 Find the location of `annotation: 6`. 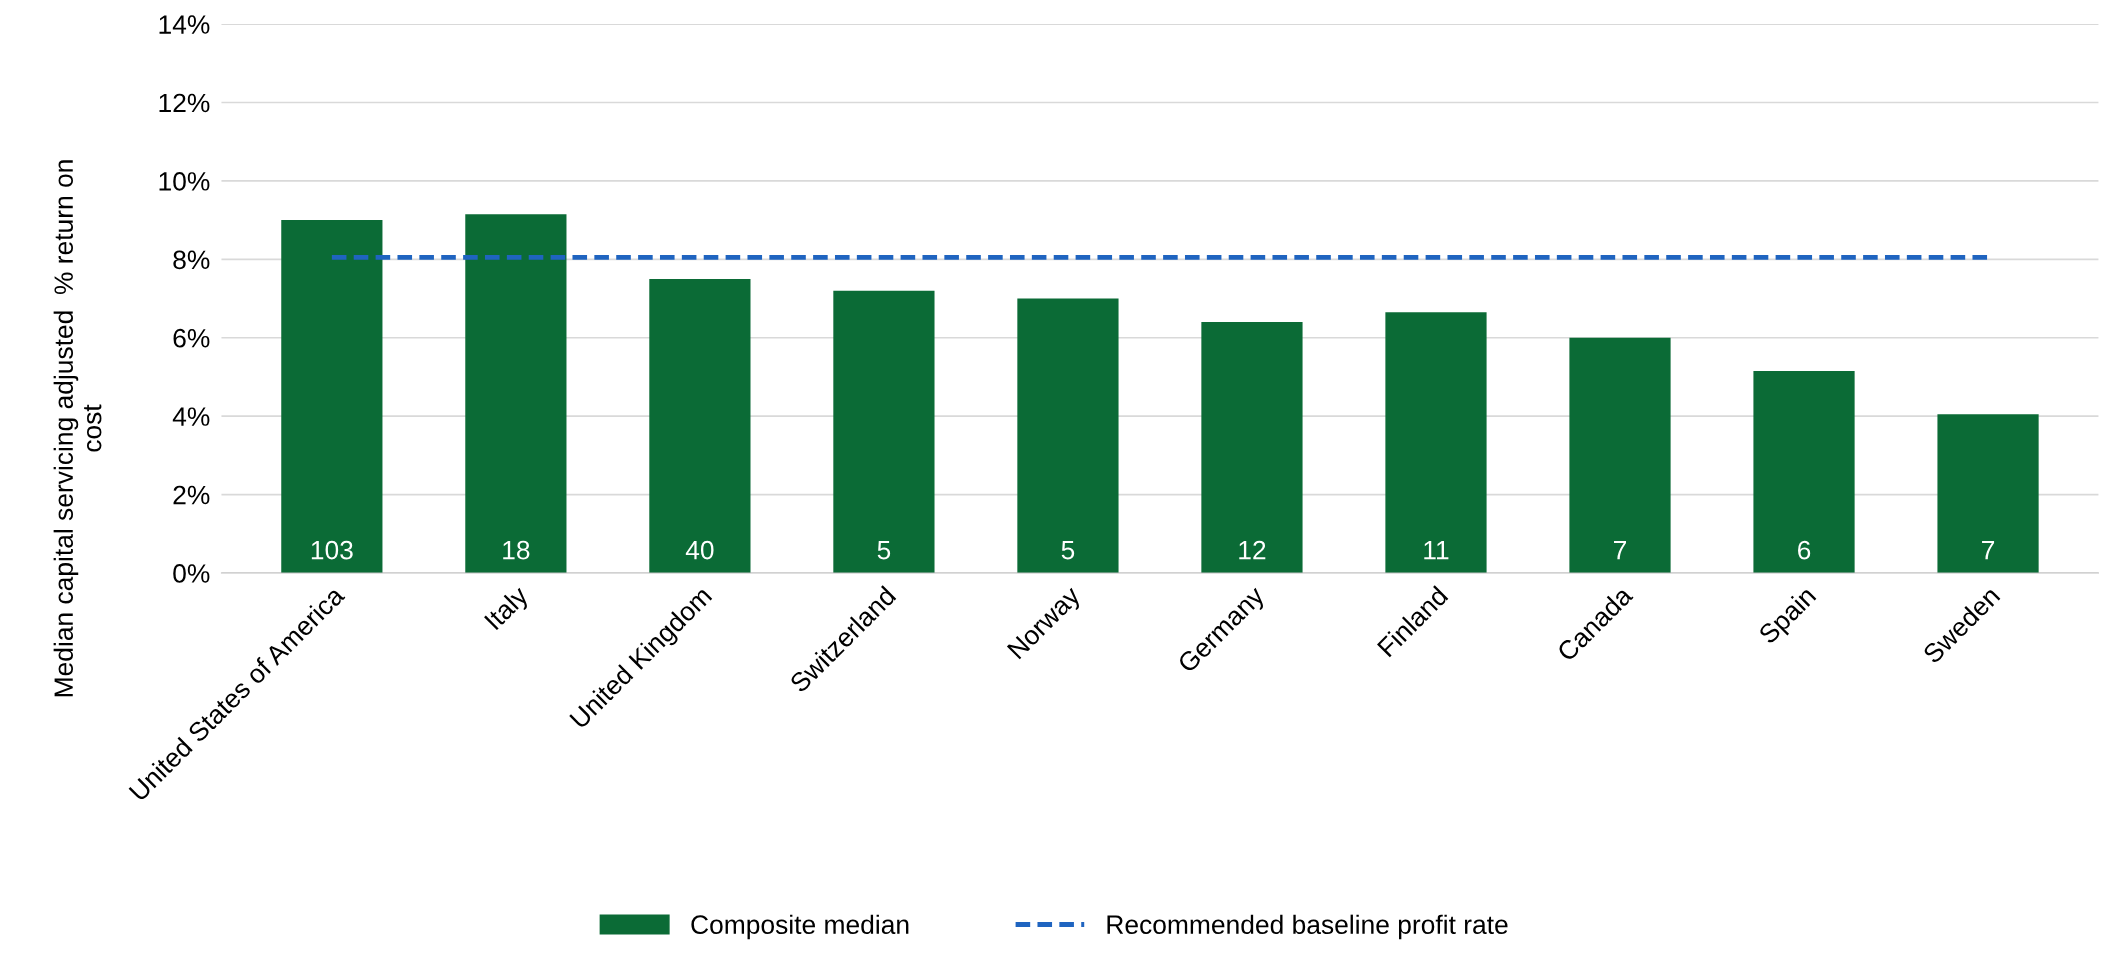

annotation: 6 is located at coordinates (1804, 550).